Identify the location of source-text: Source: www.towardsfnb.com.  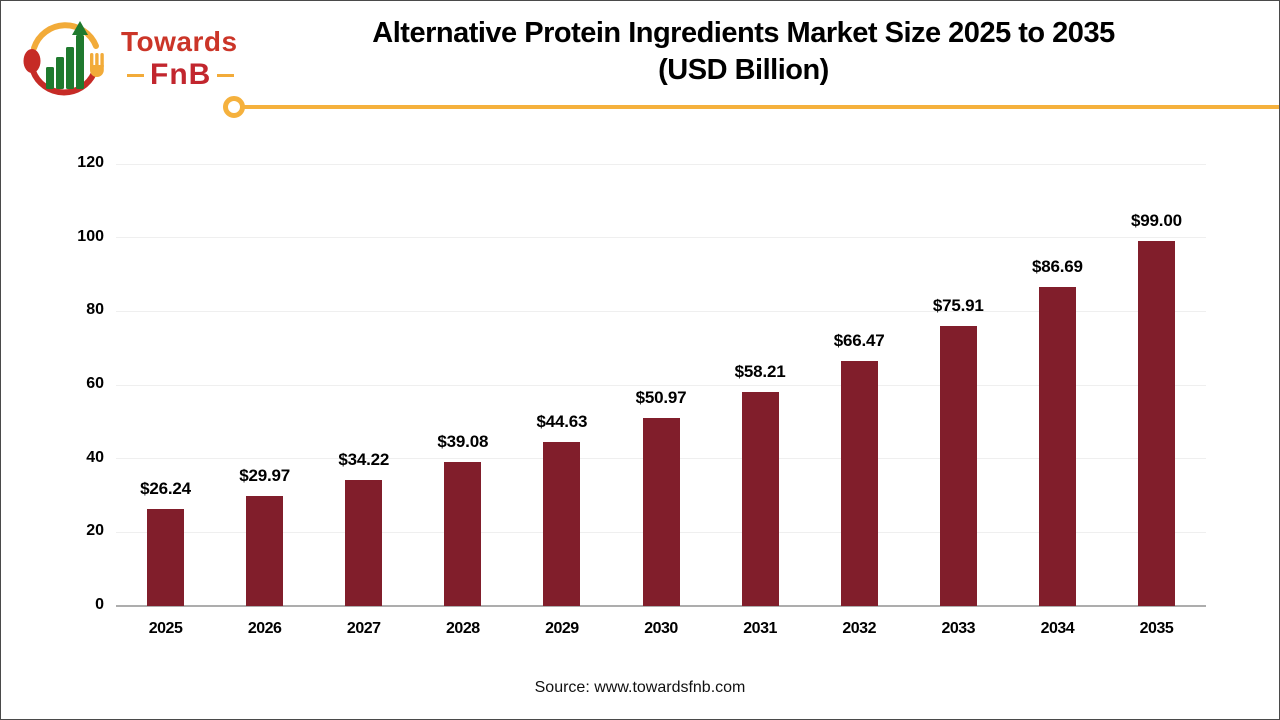
(640, 687).